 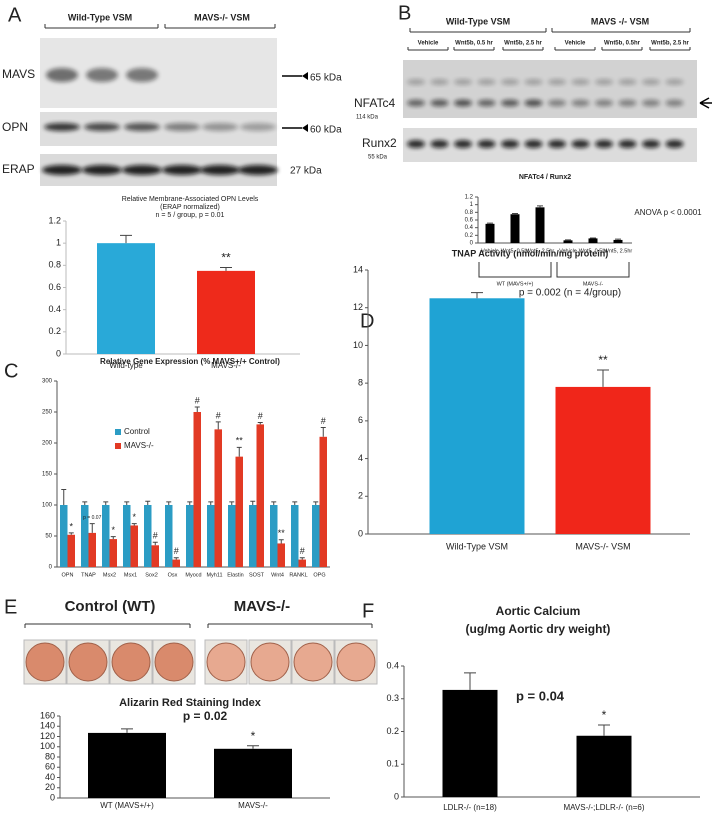 I want to click on y-tick-label: 4, so click(x=360, y=458).